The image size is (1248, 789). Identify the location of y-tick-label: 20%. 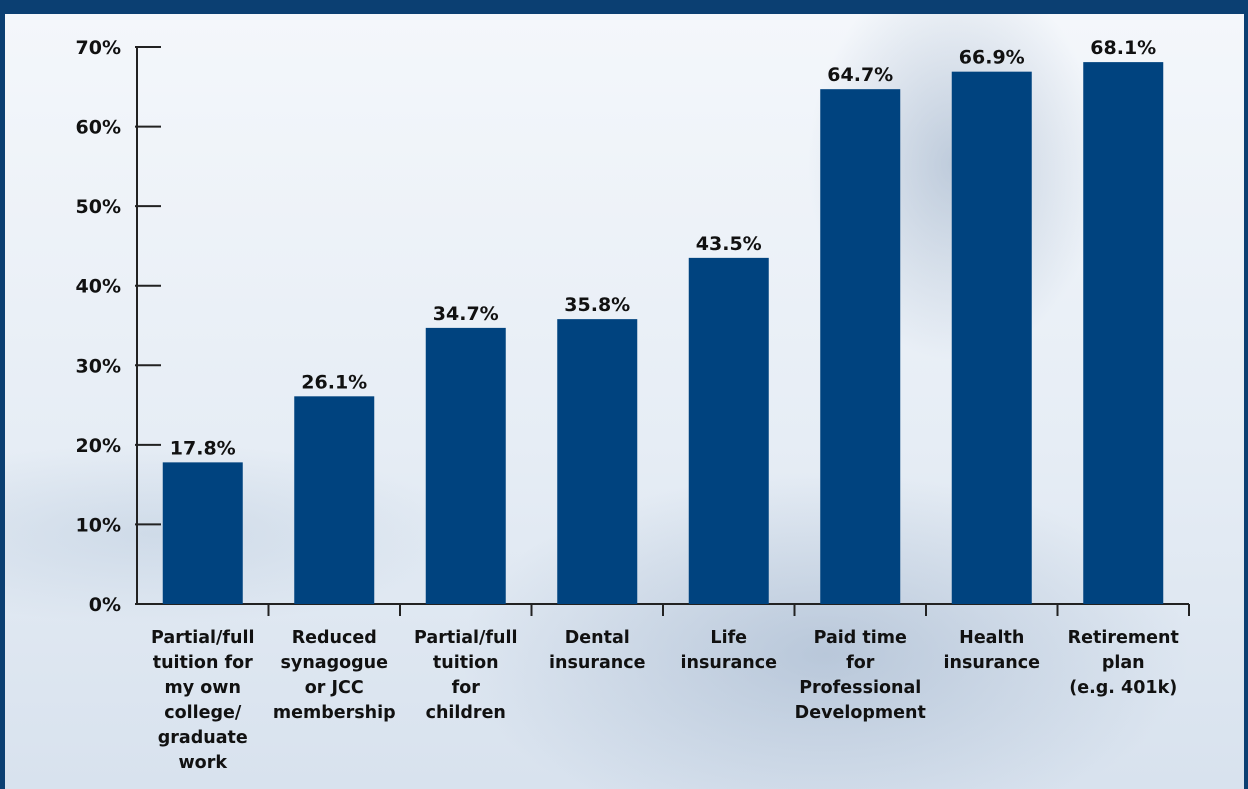
(98, 446).